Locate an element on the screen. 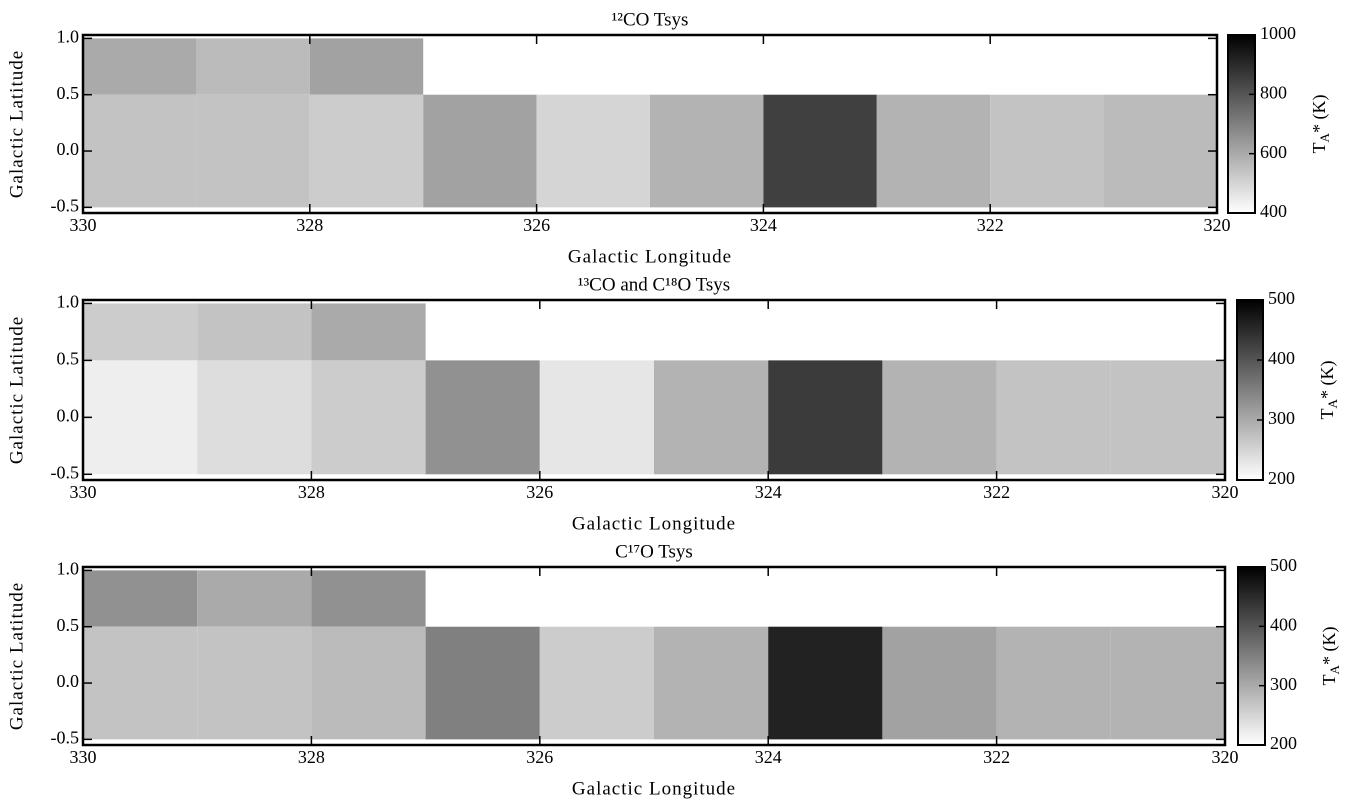  colorbar-tick-label: 800 is located at coordinates (1273, 92).